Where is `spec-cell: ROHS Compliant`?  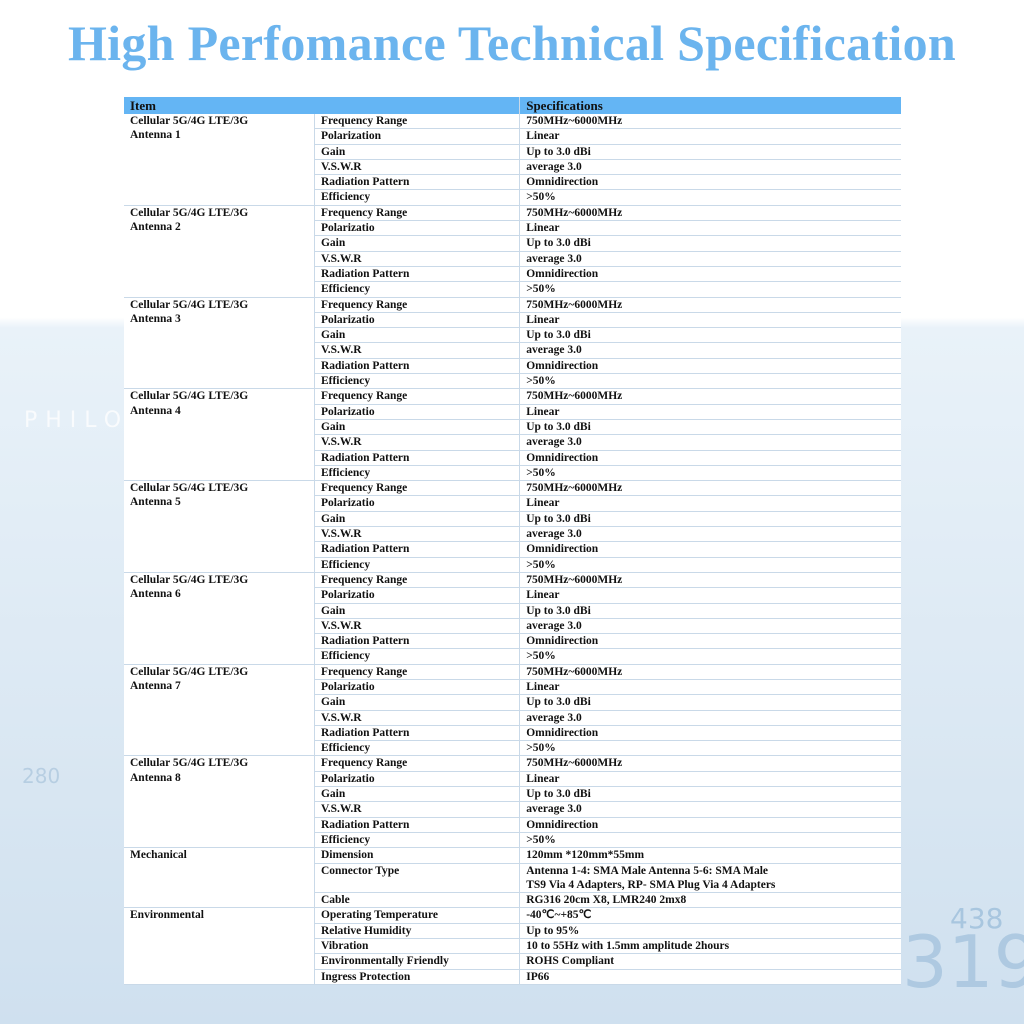
spec-cell: ROHS Compliant is located at coordinates (710, 961).